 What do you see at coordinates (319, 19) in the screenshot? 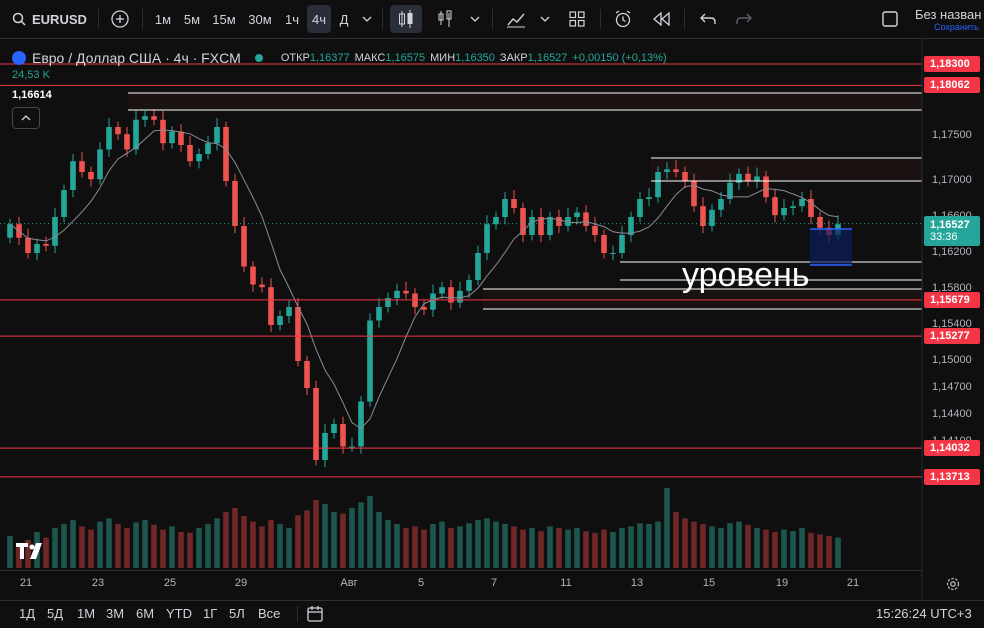
I see `timeframe-4h: 4ч` at bounding box center [319, 19].